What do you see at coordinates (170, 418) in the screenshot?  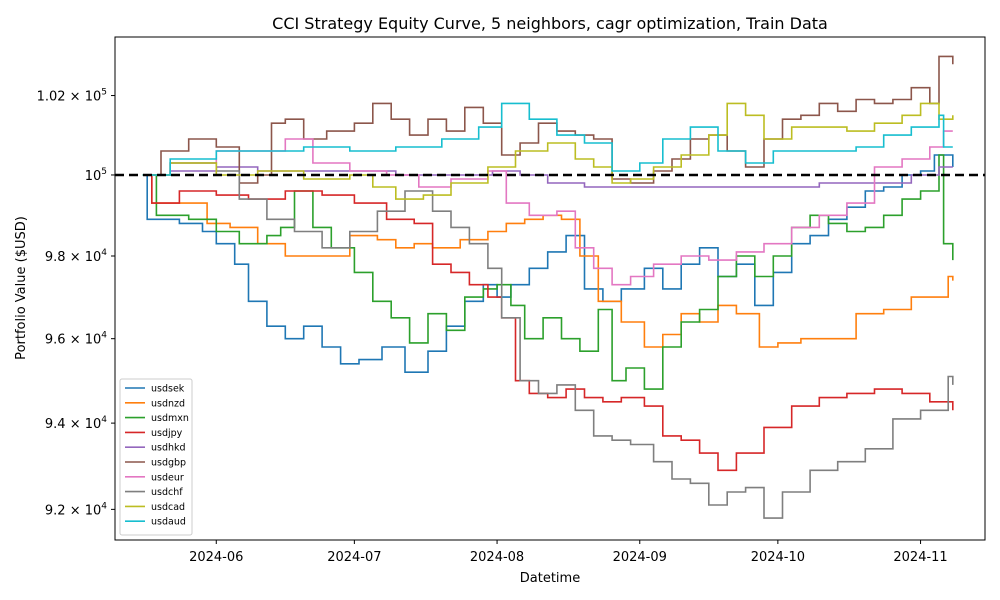 I see `legend-label-usdmxn: usdmxn` at bounding box center [170, 418].